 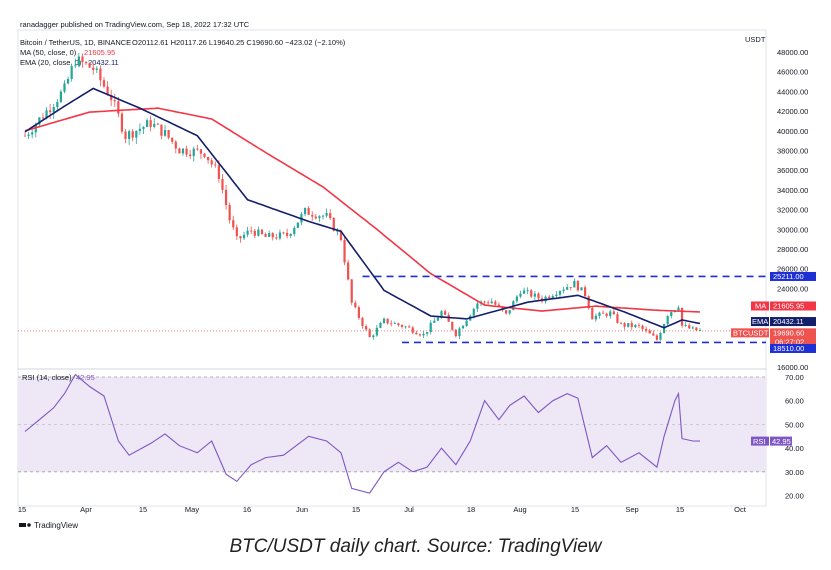 I want to click on time-tick-label: Aug, so click(x=519, y=509).